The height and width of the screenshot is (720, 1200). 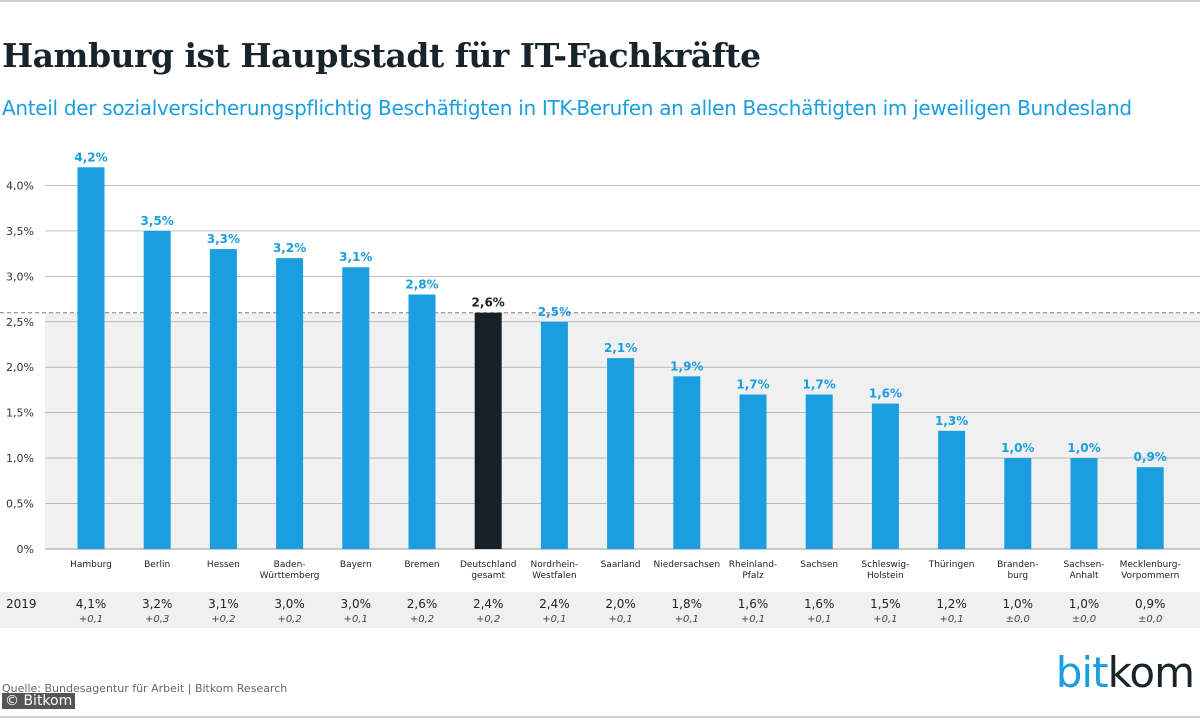 I want to click on y-tick-label: 3,0%, so click(x=20, y=276).